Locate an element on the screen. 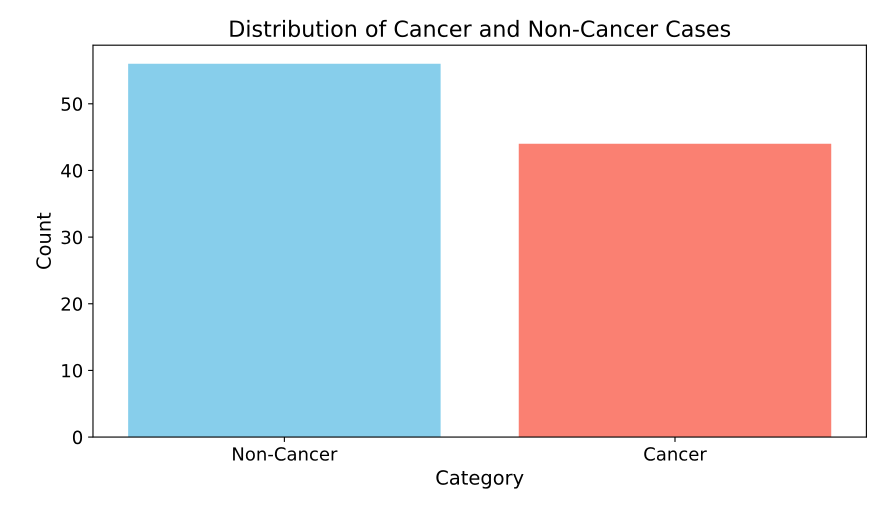  y-tick-label: 10 is located at coordinates (72, 371).